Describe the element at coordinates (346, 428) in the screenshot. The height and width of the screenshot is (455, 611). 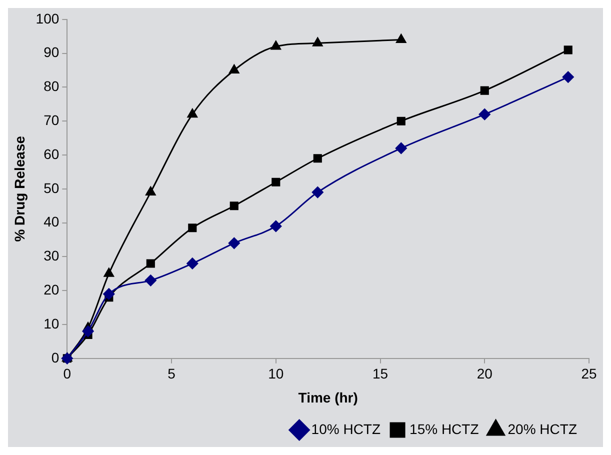
I see `legend-label: 10% HCTZ` at that location.